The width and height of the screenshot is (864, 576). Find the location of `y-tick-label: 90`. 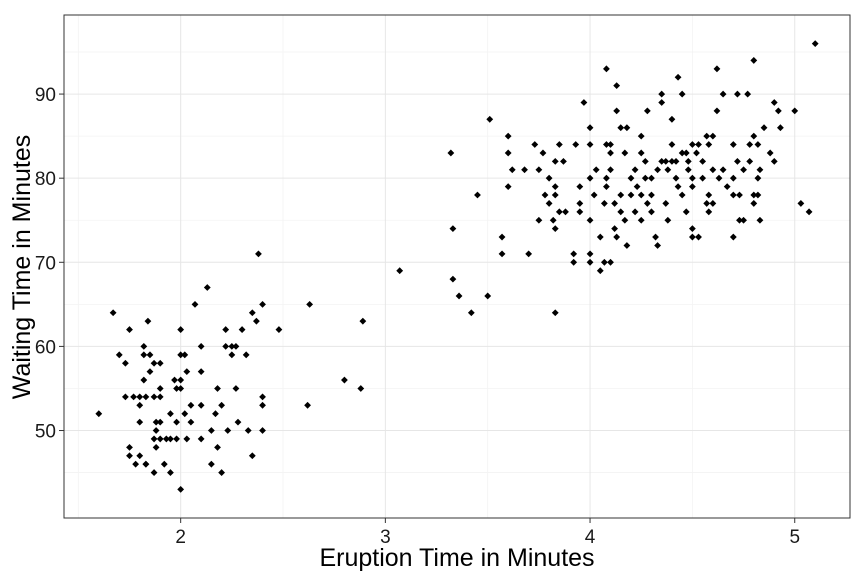

y-tick-label: 90 is located at coordinates (45, 95).